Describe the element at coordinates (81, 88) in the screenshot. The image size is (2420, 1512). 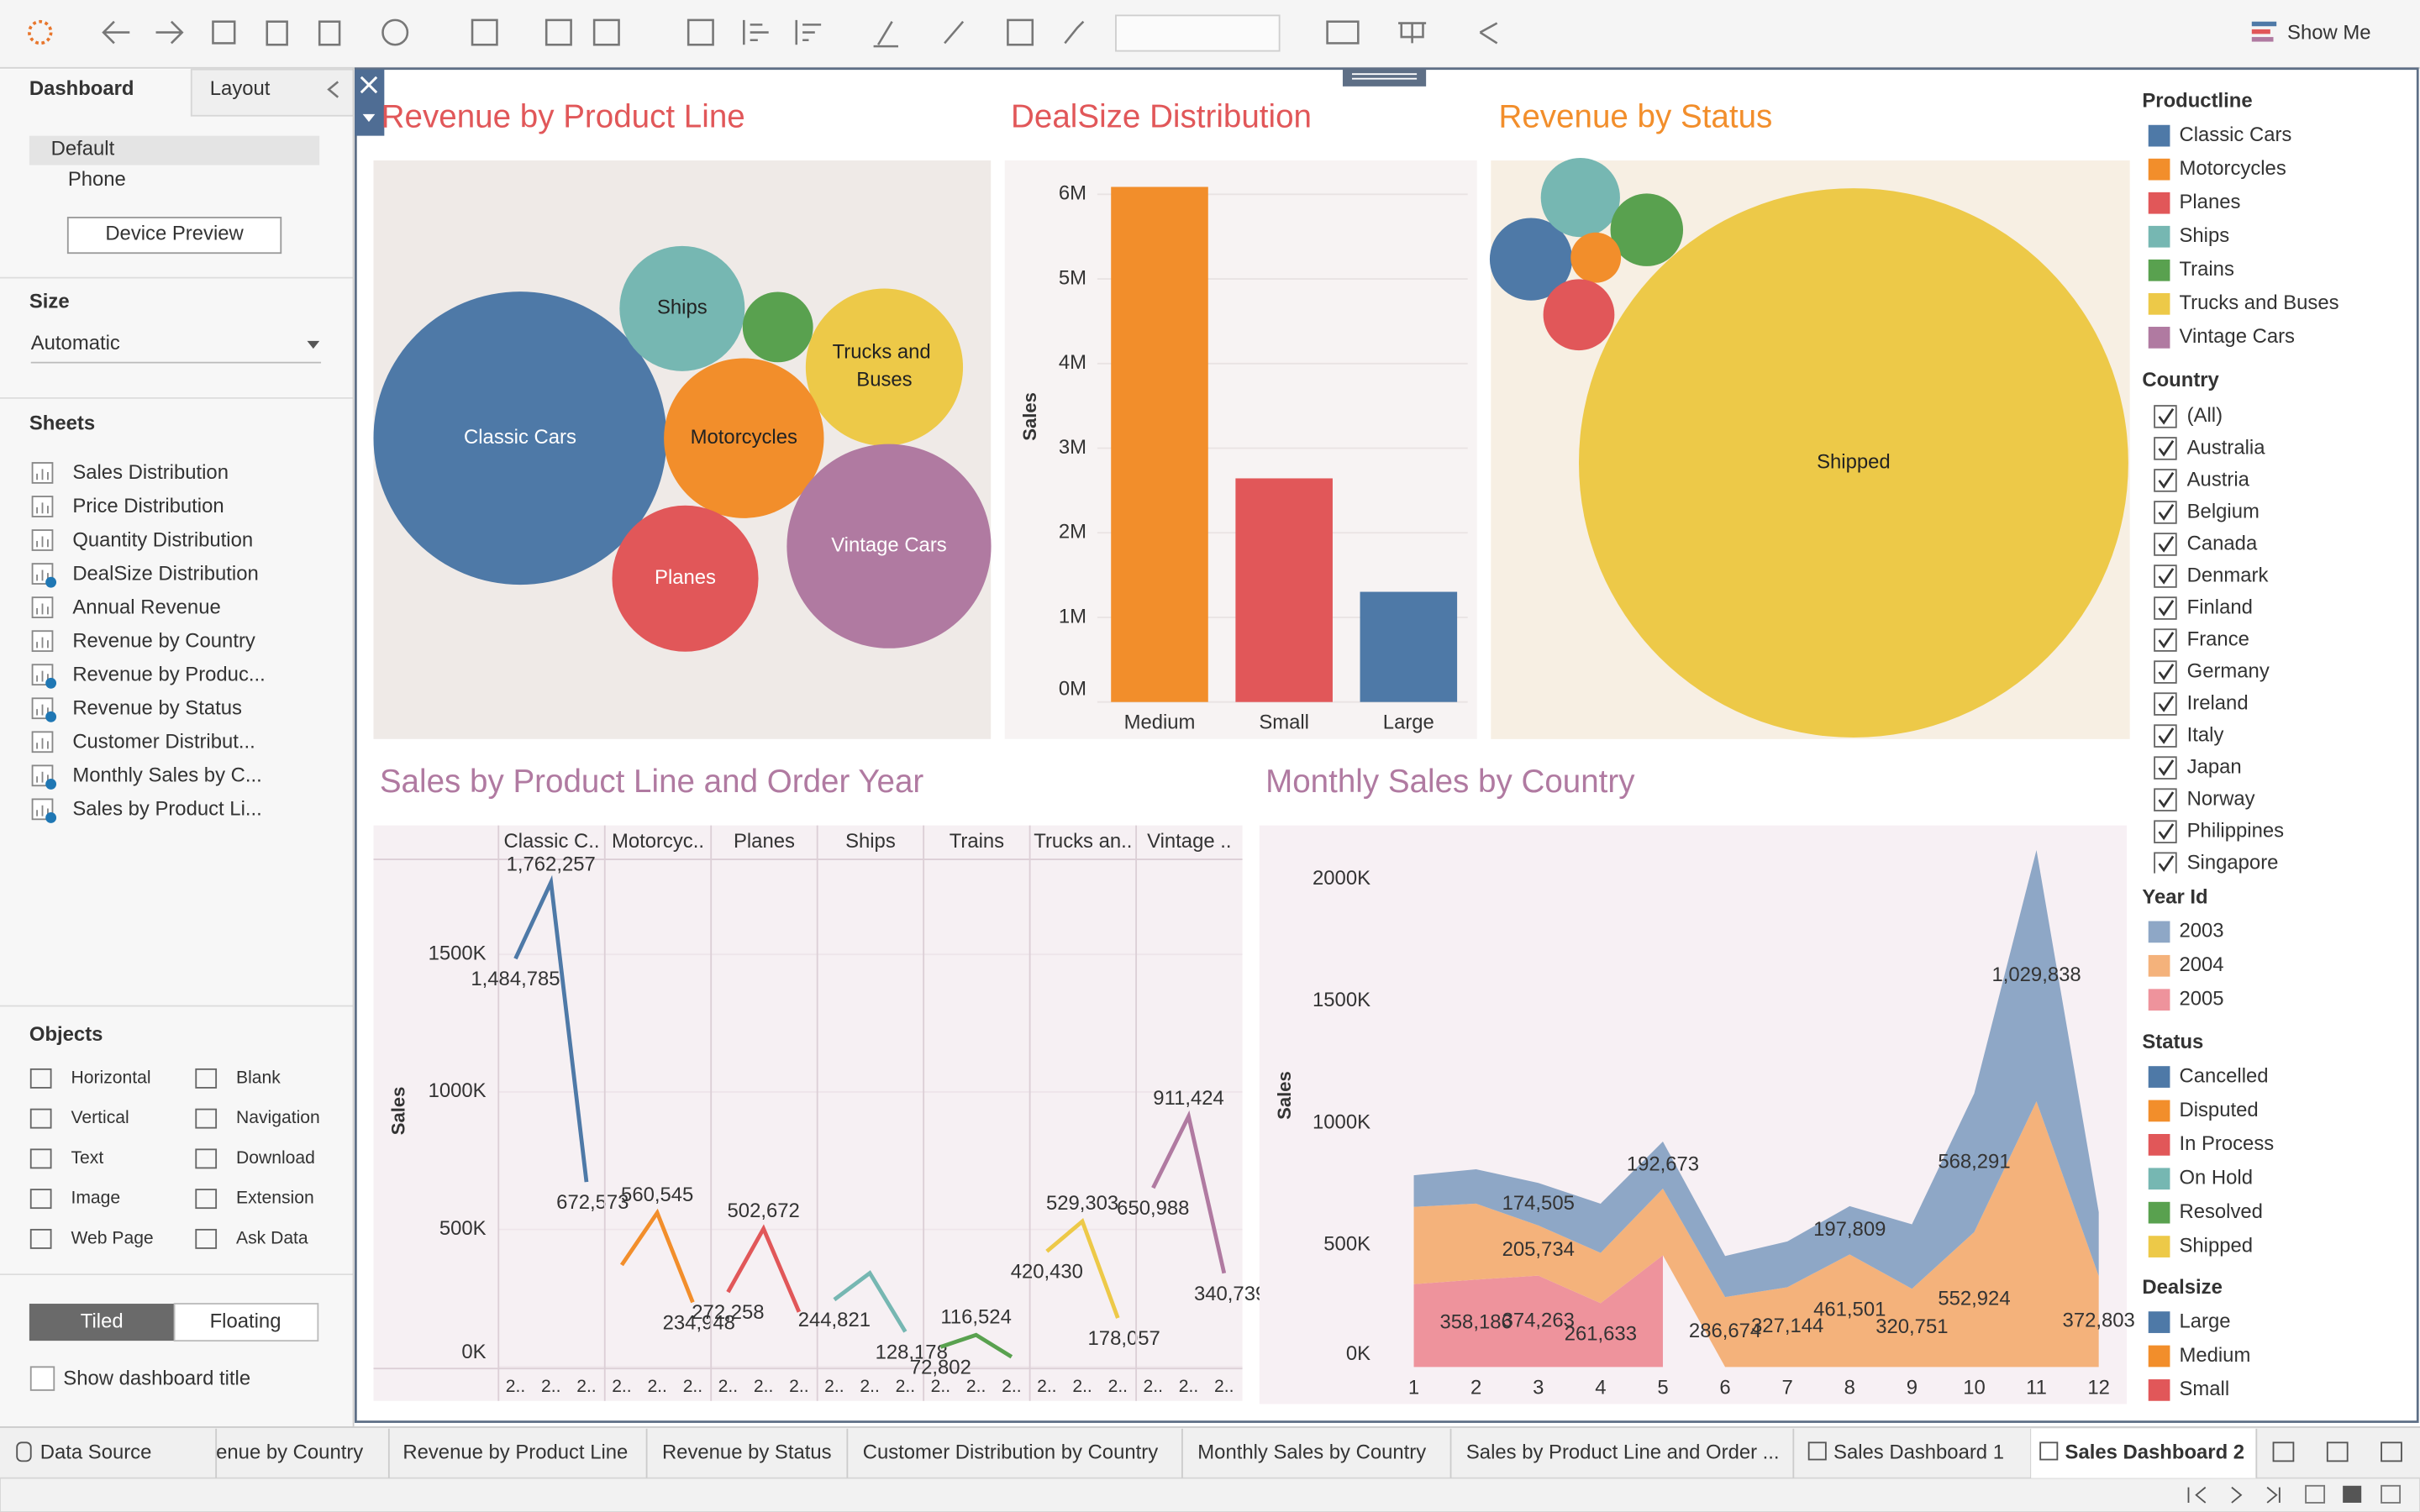
I see `dashboard-tab: Dashboard` at that location.